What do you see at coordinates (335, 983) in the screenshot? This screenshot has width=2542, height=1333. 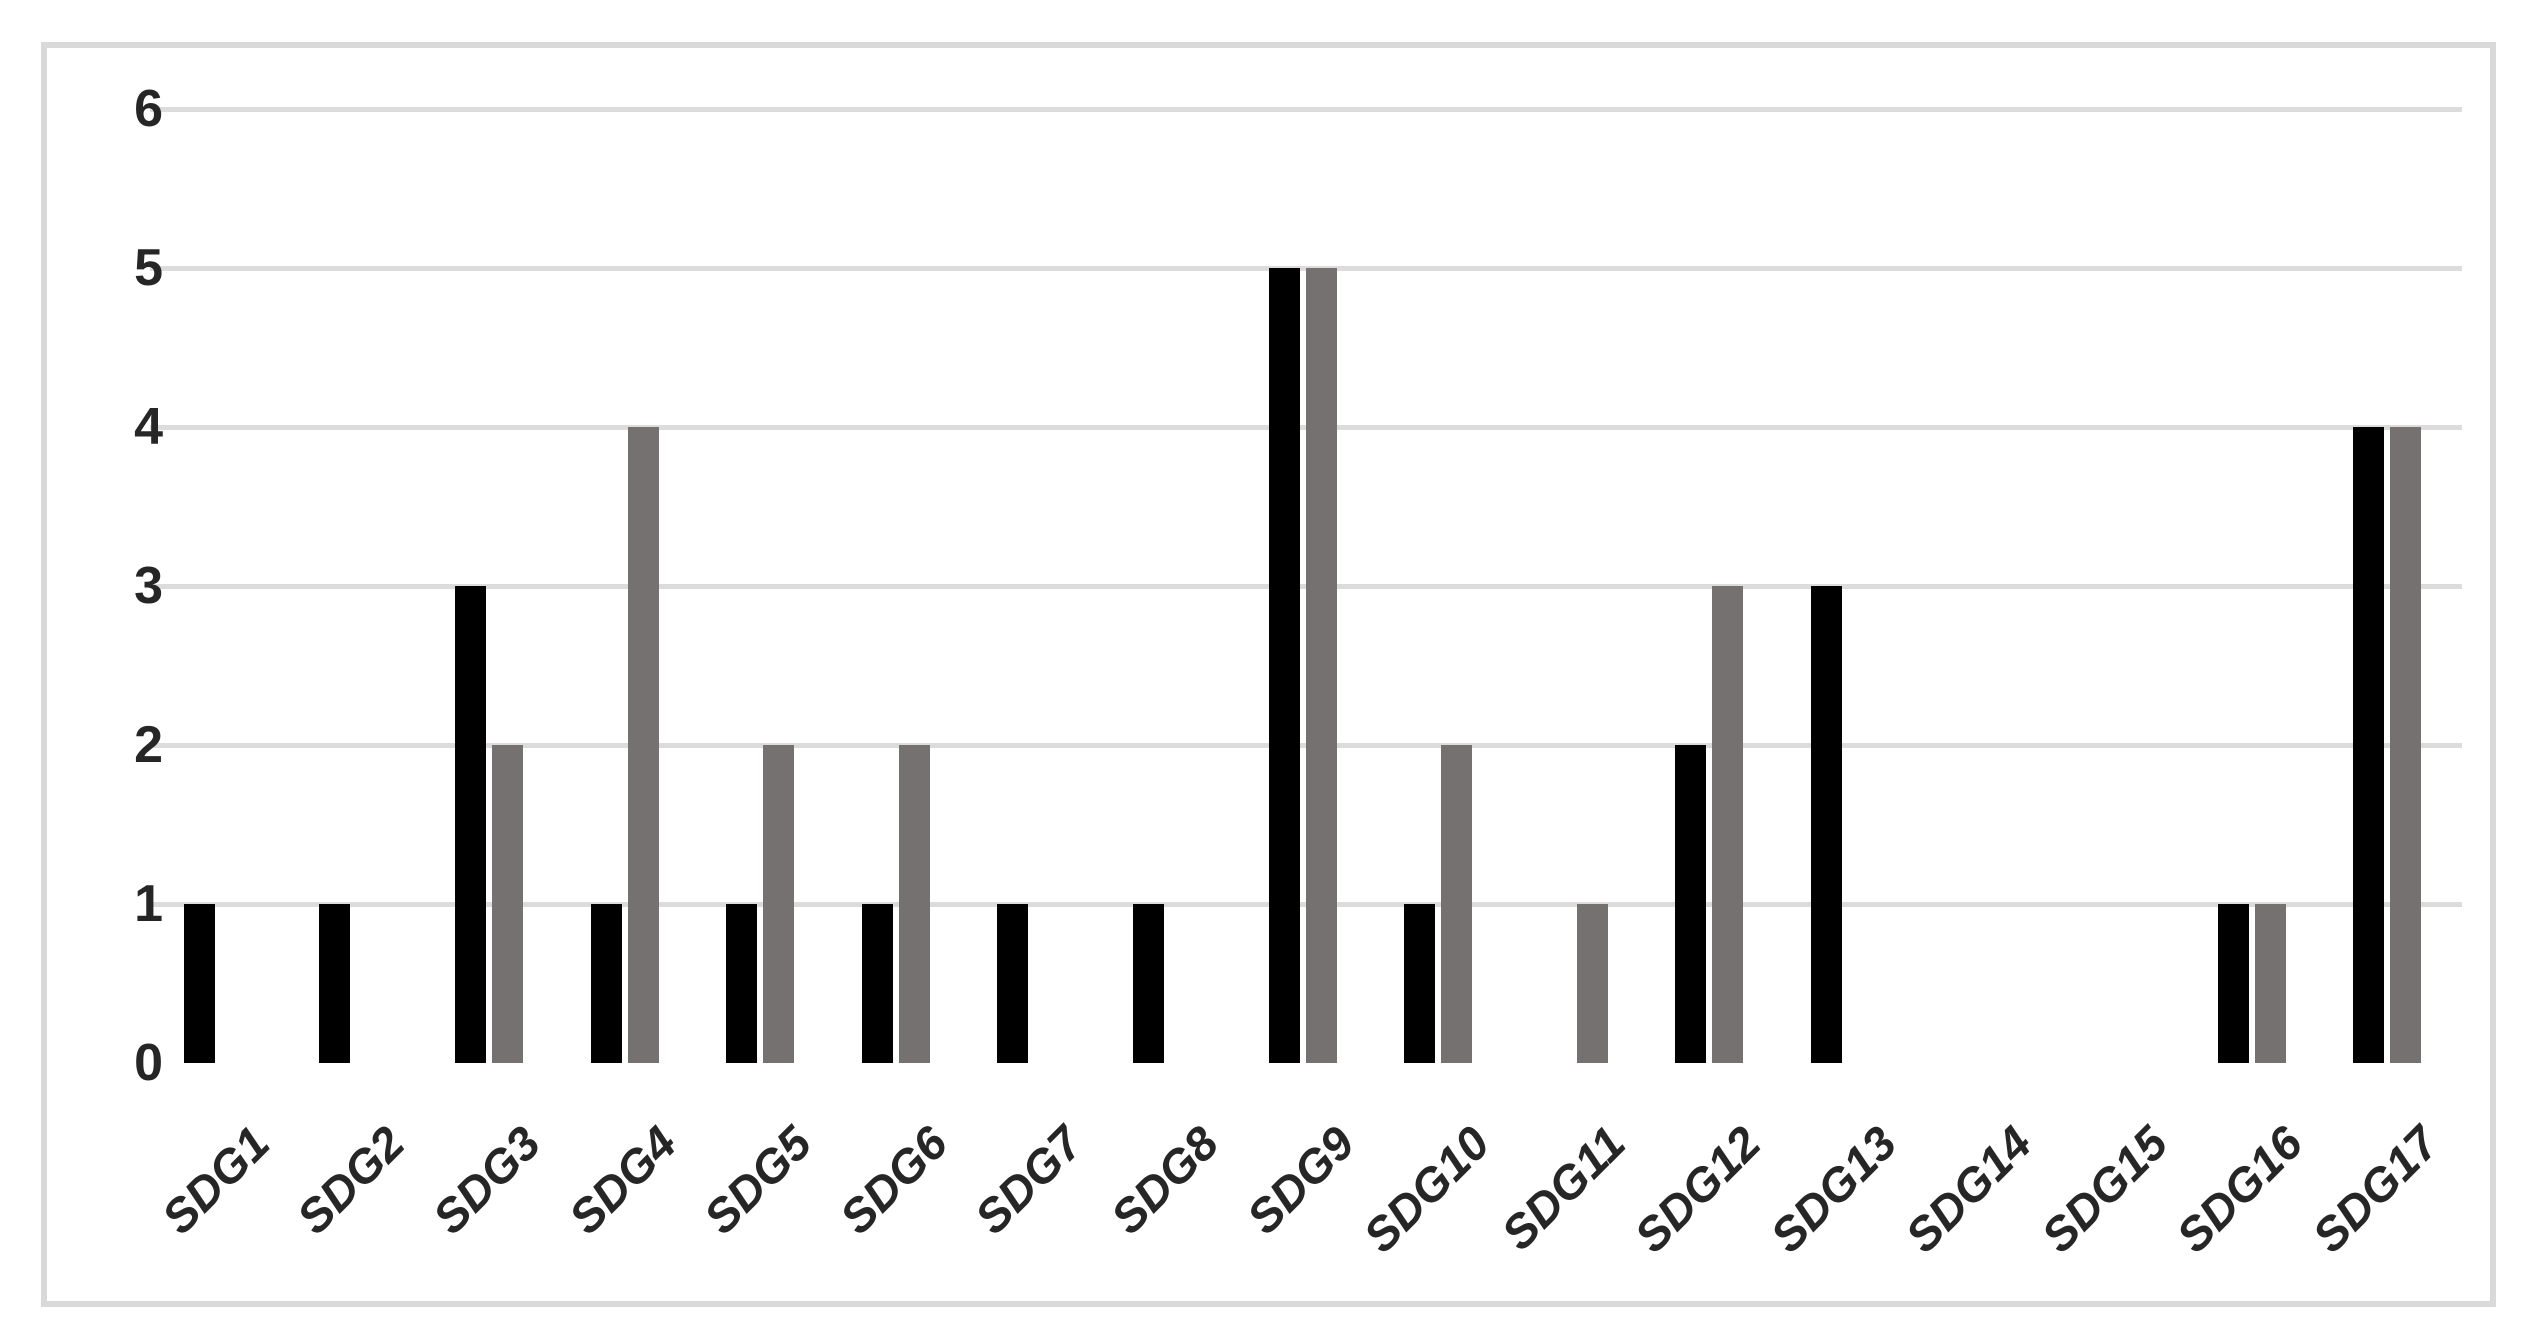 I see `bar-sdg2-black` at bounding box center [335, 983].